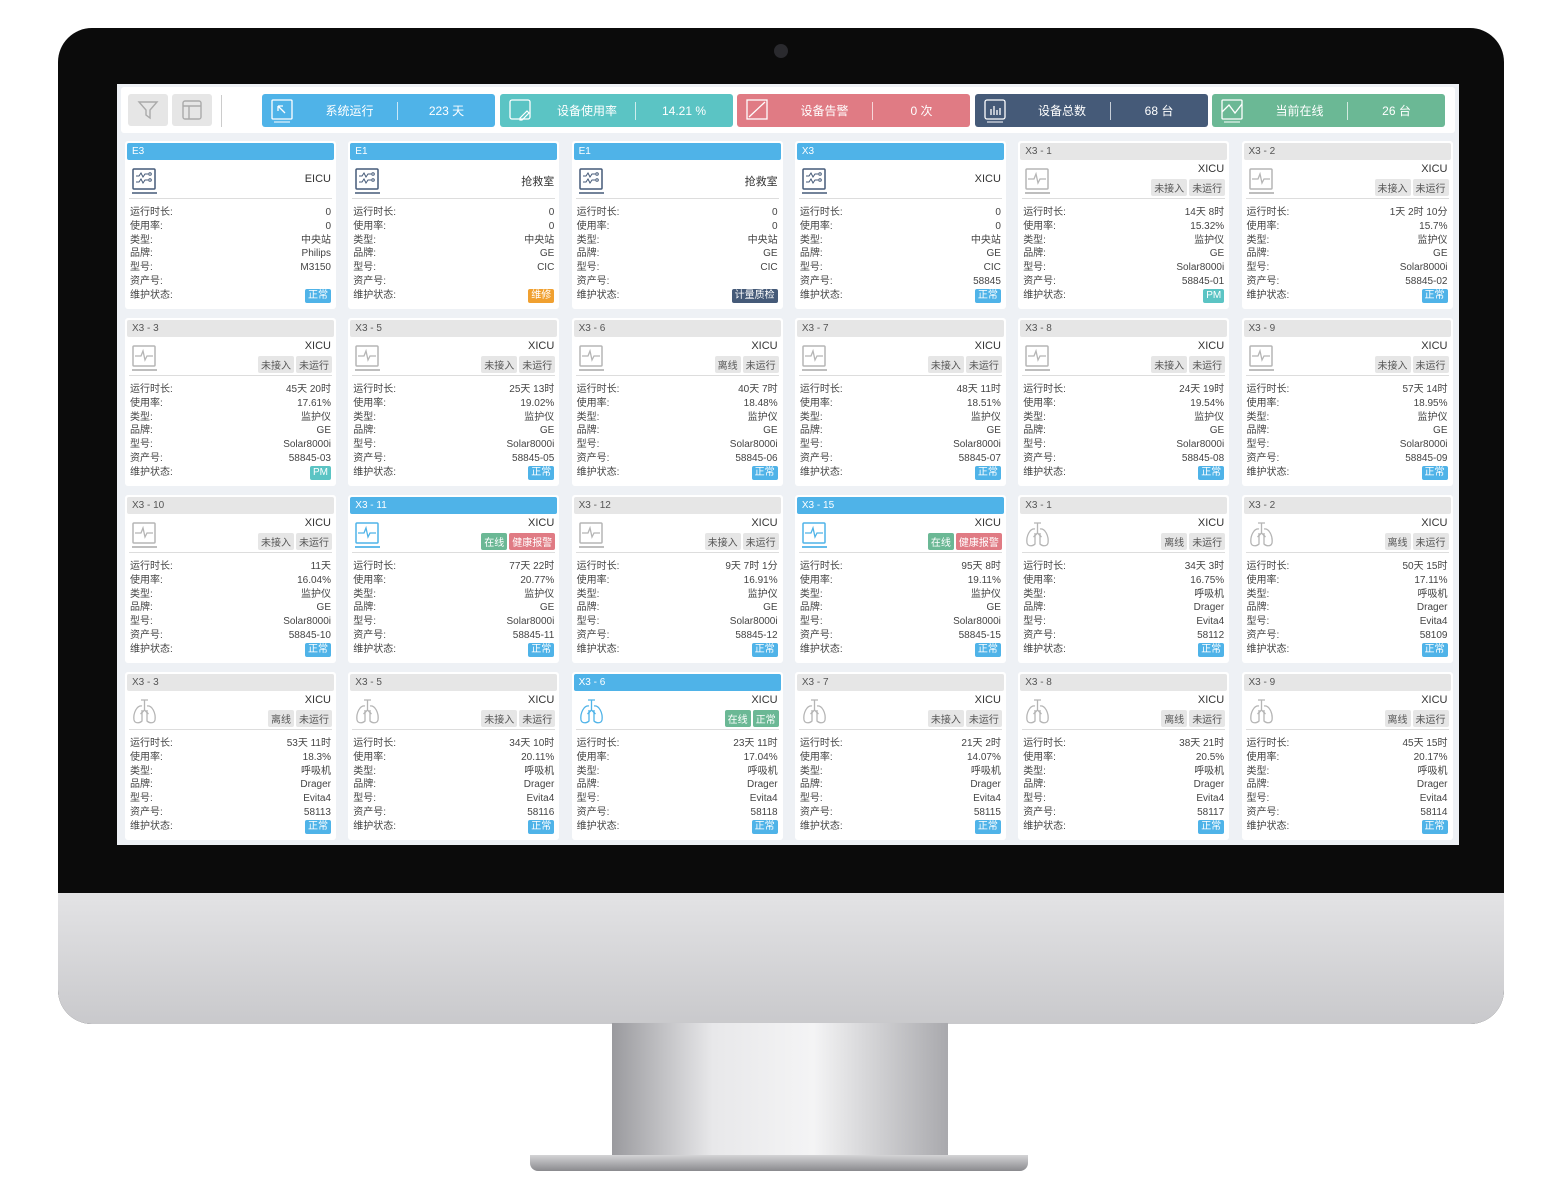  I want to click on field-value: 58114, so click(1434, 812).